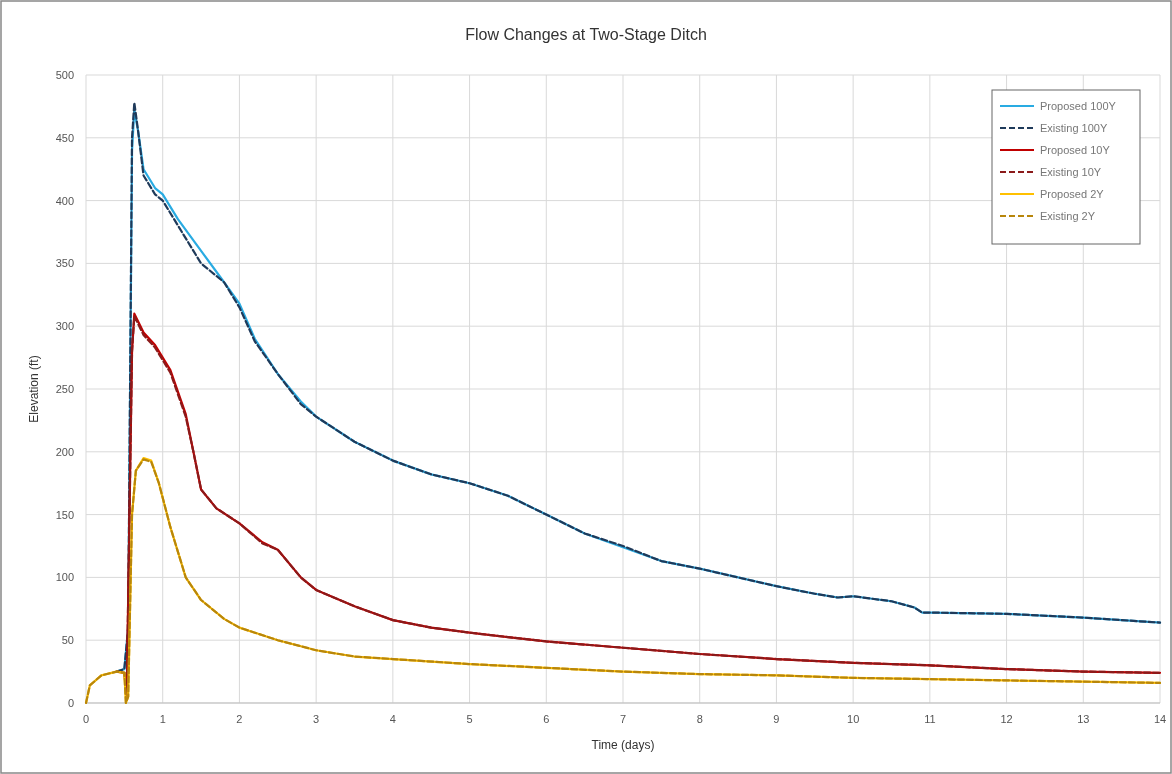 The width and height of the screenshot is (1172, 774). Describe the element at coordinates (930, 719) in the screenshot. I see `x-tick-label: 11` at that location.